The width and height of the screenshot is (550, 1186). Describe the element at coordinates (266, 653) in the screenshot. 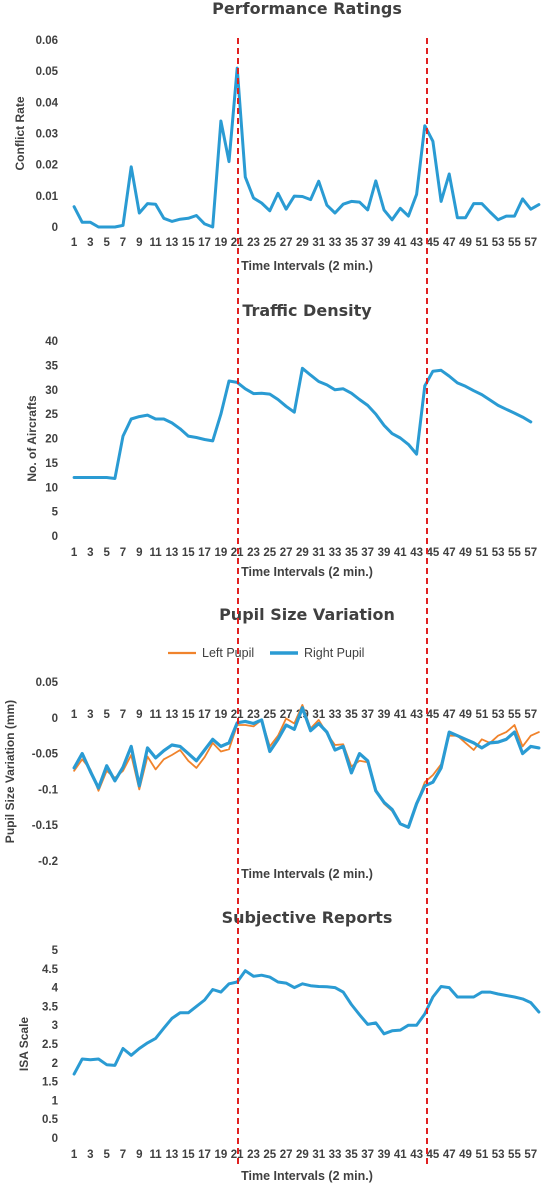

I see `legend: Left Pupil Right Pupil` at that location.